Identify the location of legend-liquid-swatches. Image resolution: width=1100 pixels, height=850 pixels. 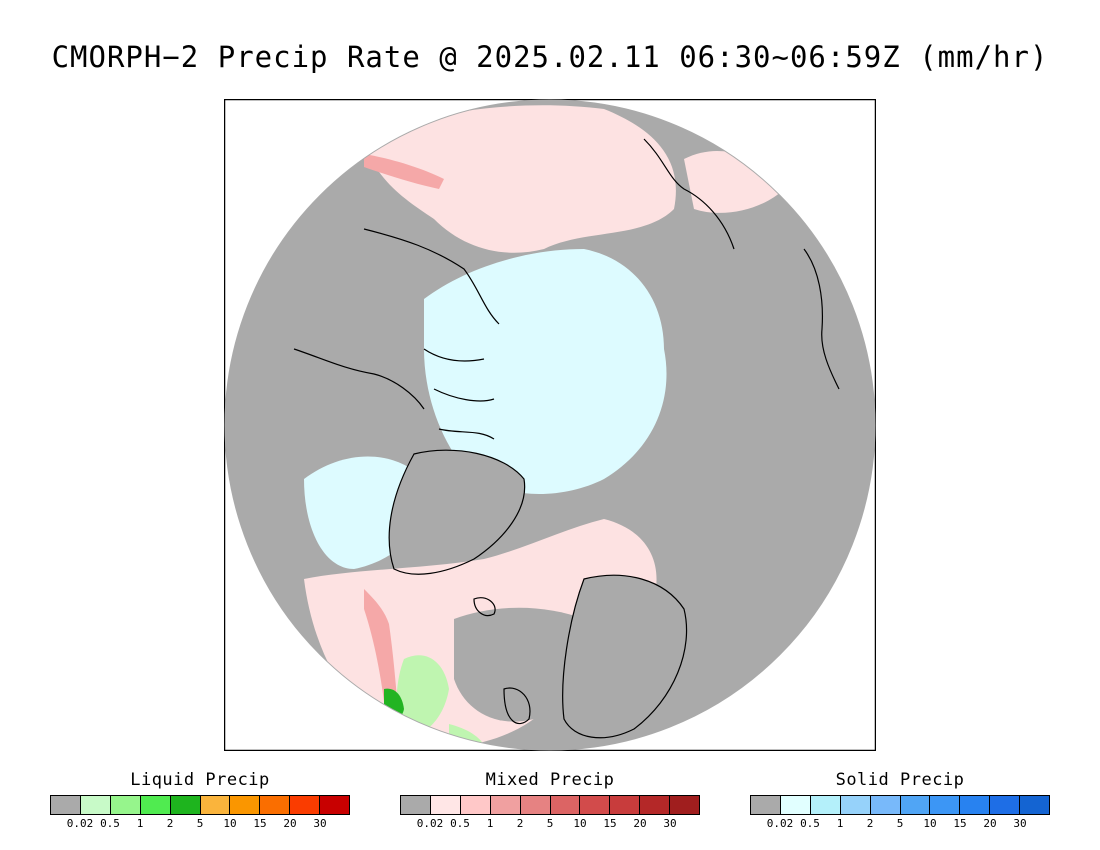
(200, 805).